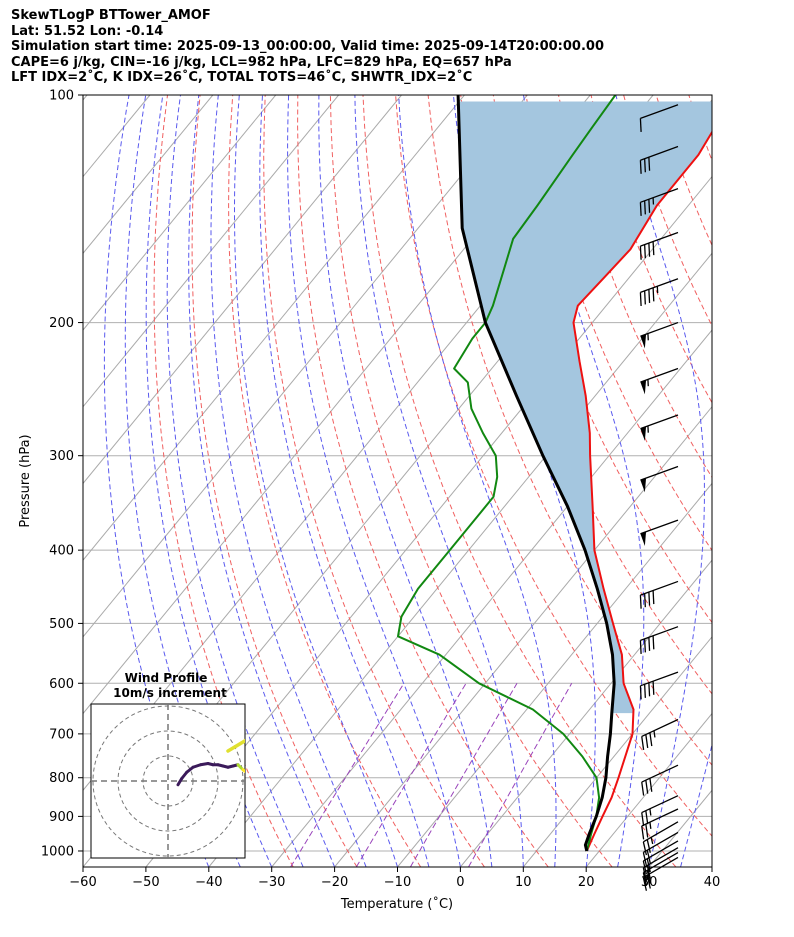 The image size is (794, 937). Describe the element at coordinates (271, 882) in the screenshot. I see `x-tick-label: −30` at that location.